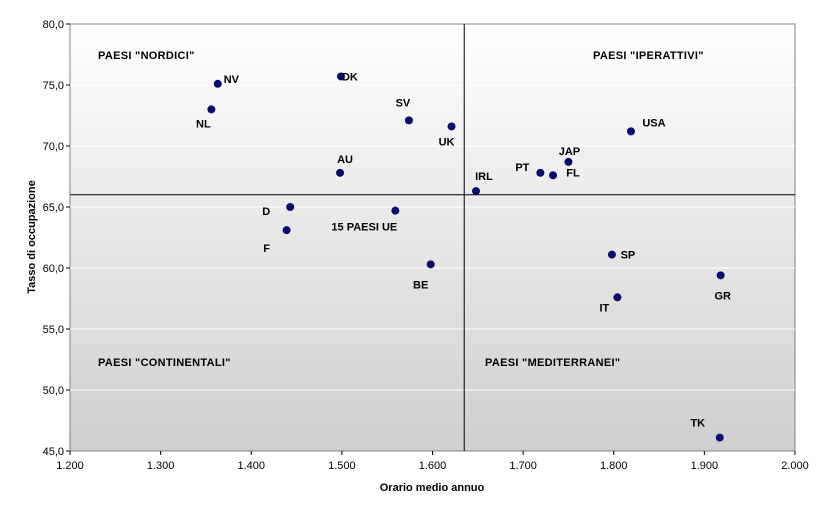  Describe the element at coordinates (484, 177) in the screenshot. I see `point-label: IRL` at that location.